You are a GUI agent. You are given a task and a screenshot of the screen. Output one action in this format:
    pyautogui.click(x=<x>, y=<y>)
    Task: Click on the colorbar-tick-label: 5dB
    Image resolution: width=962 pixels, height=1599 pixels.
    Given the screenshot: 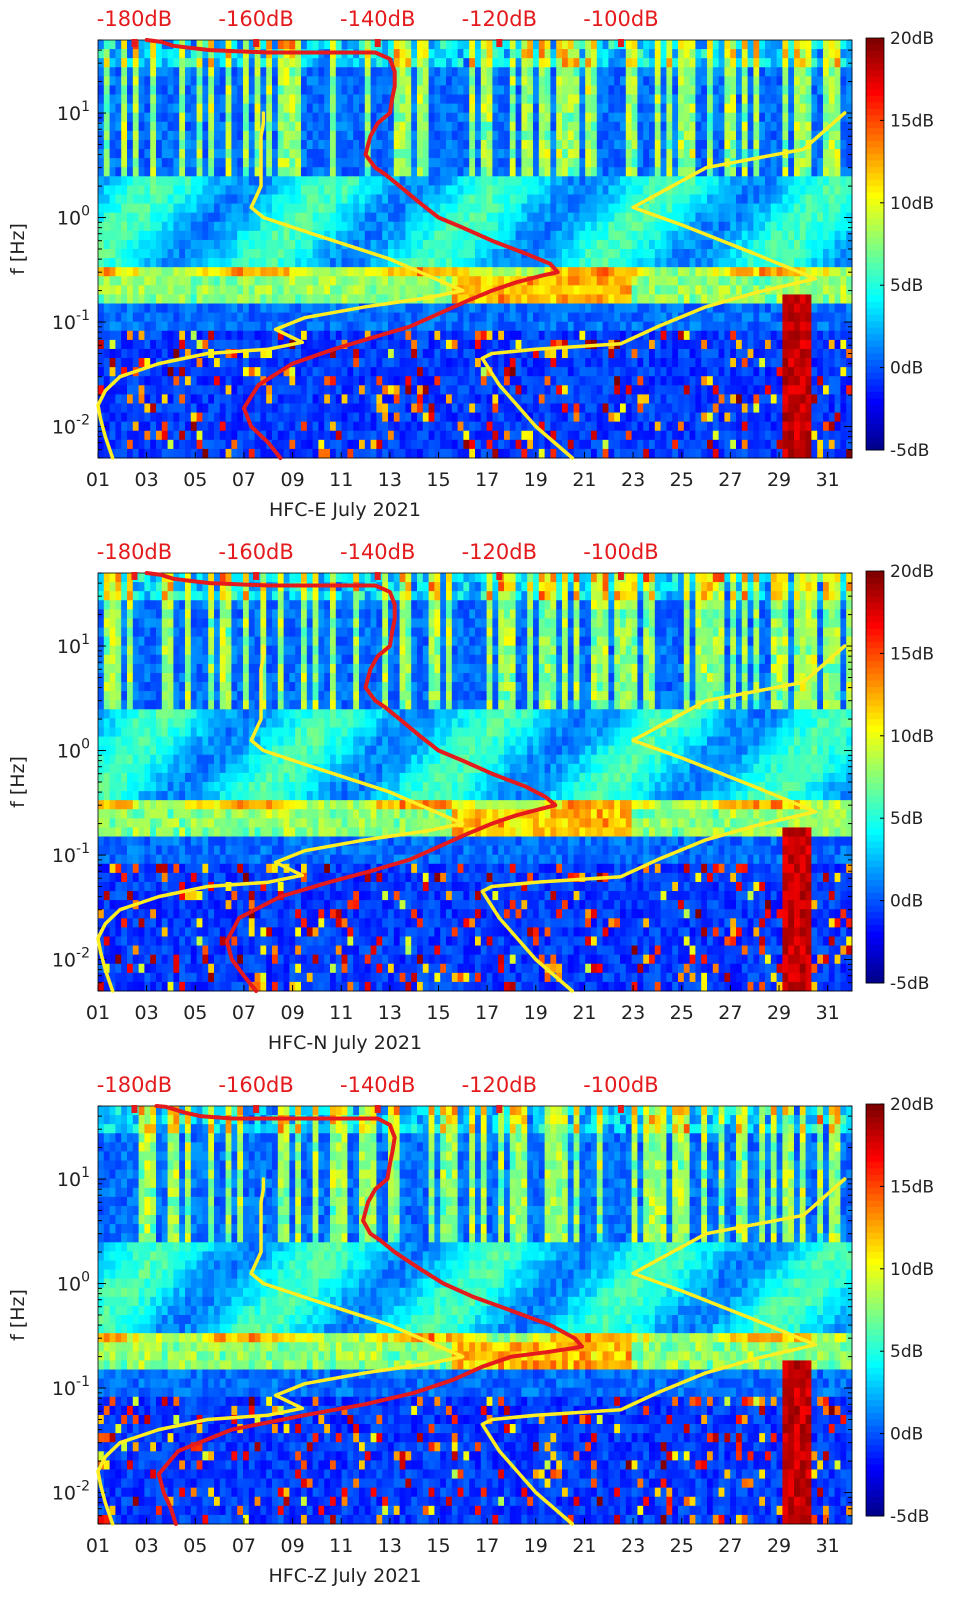 What is the action you would take?
    pyautogui.click(x=906, y=819)
    